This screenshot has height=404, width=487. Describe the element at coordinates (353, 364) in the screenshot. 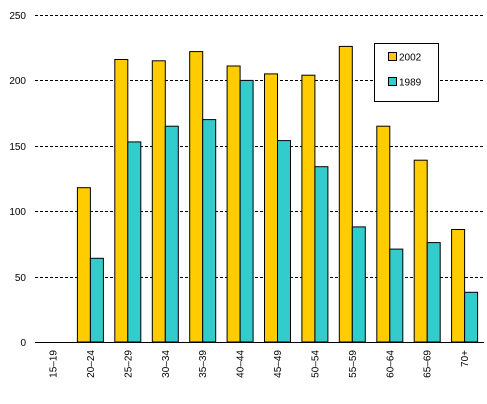

I see `x-tick-label: 55–59` at that location.